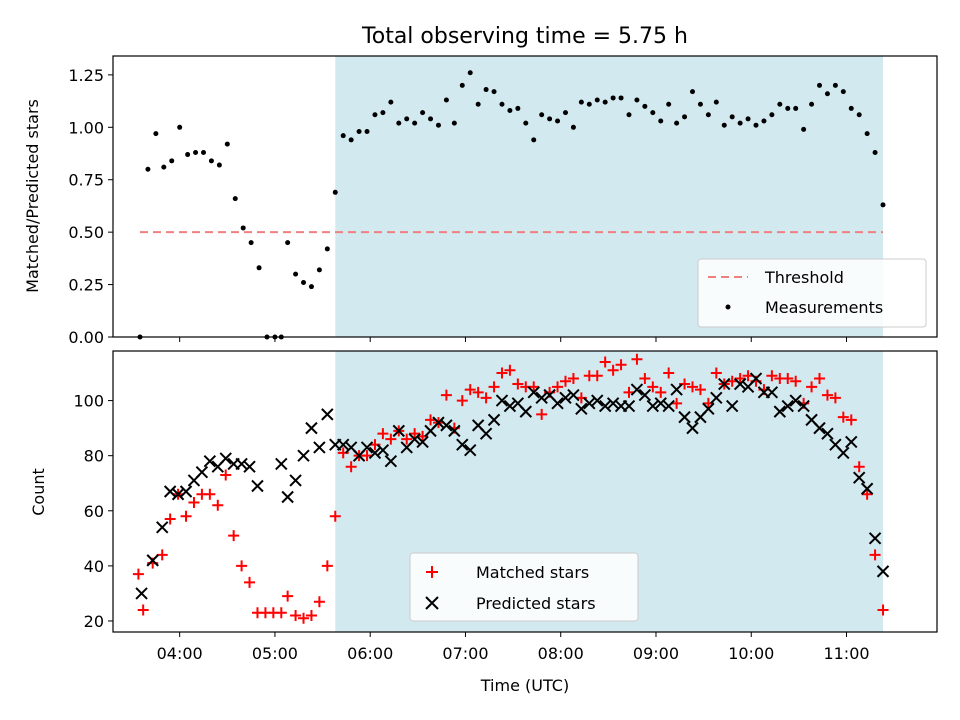 This screenshot has width=960, height=720. I want to click on x-tick-label: 05:00, so click(275, 653).